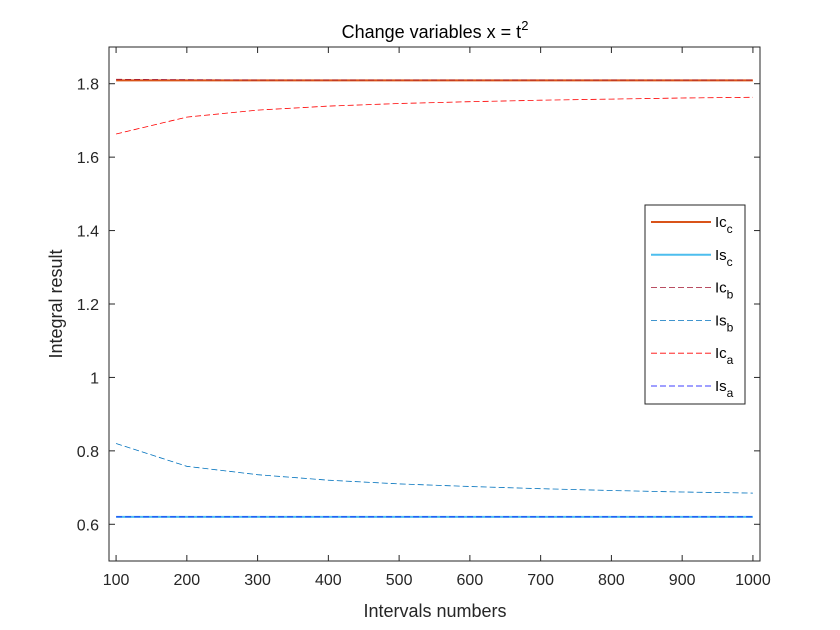 The width and height of the screenshot is (840, 630). Describe the element at coordinates (88, 85) in the screenshot. I see `y-tick-label: 1.8` at that location.